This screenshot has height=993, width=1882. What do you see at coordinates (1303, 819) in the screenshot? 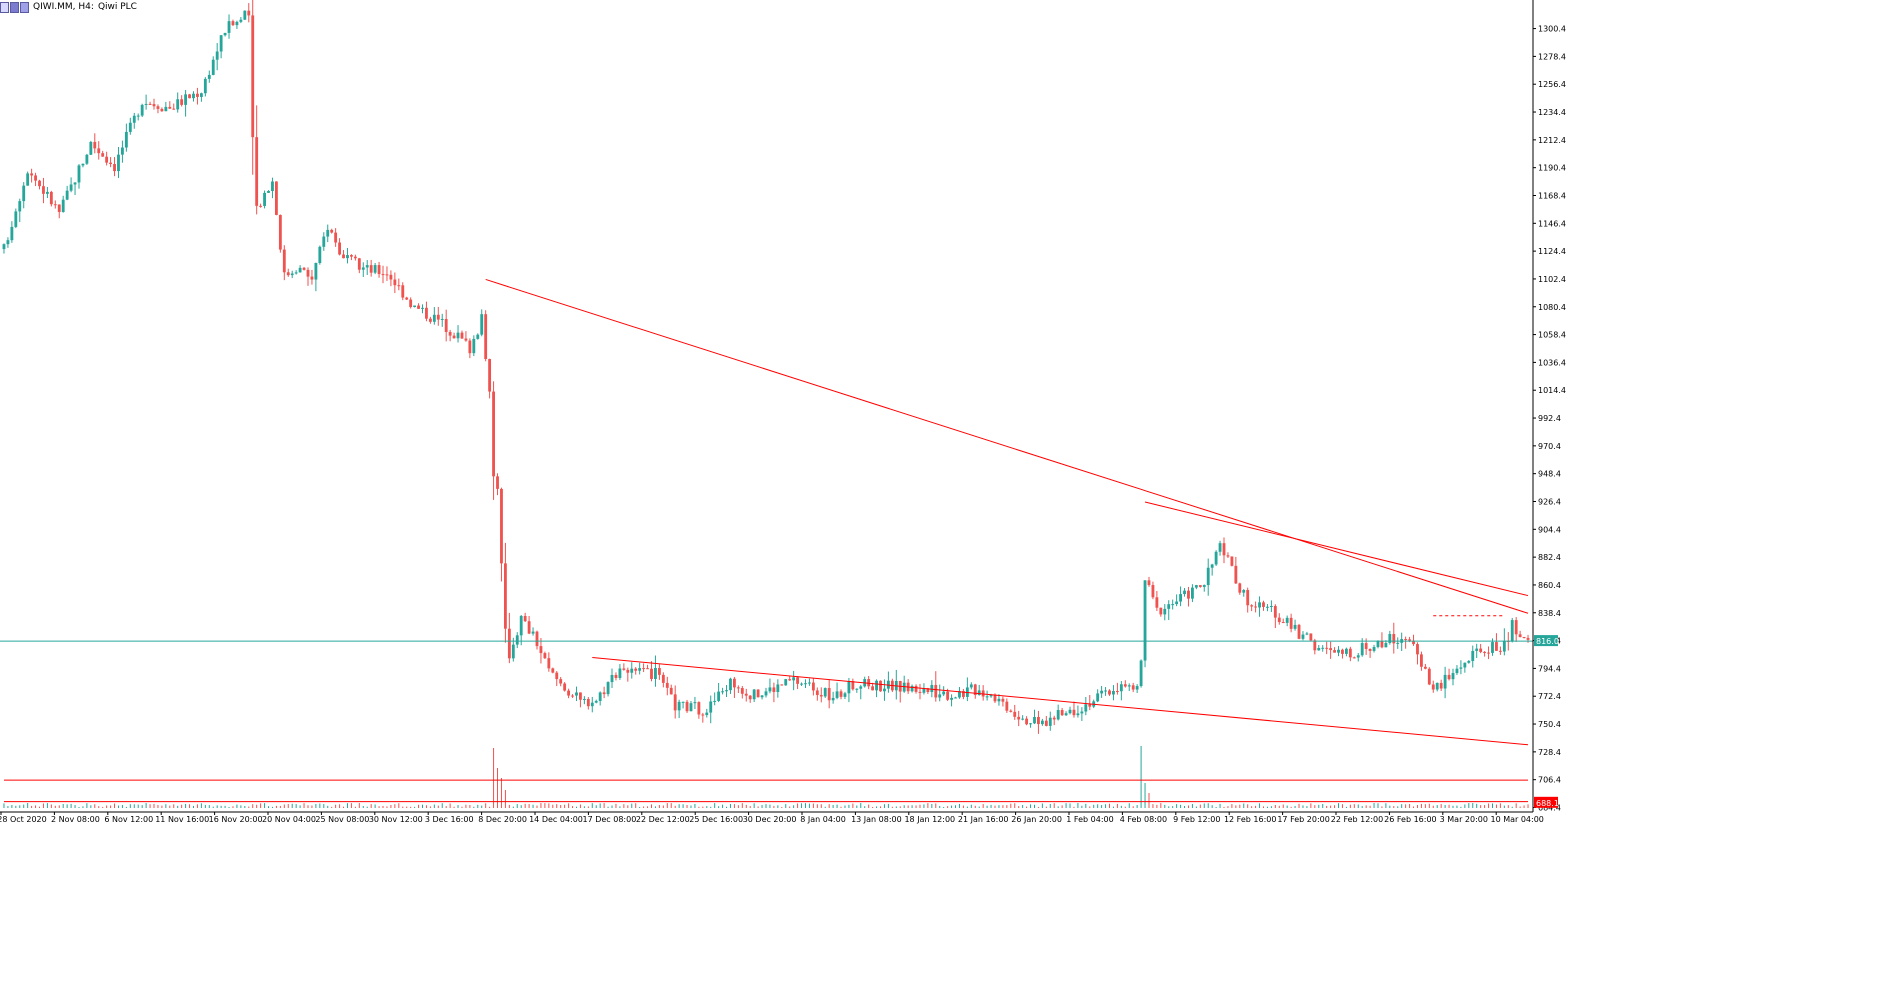
I see `x-tick-label: 17 Feb 20:00` at bounding box center [1303, 819].